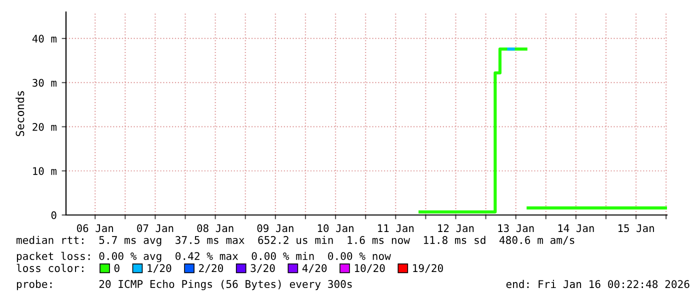 This screenshot has height=297, width=697. What do you see at coordinates (215, 228) in the screenshot?
I see `x-tick-label: 08 Jan` at bounding box center [215, 228].